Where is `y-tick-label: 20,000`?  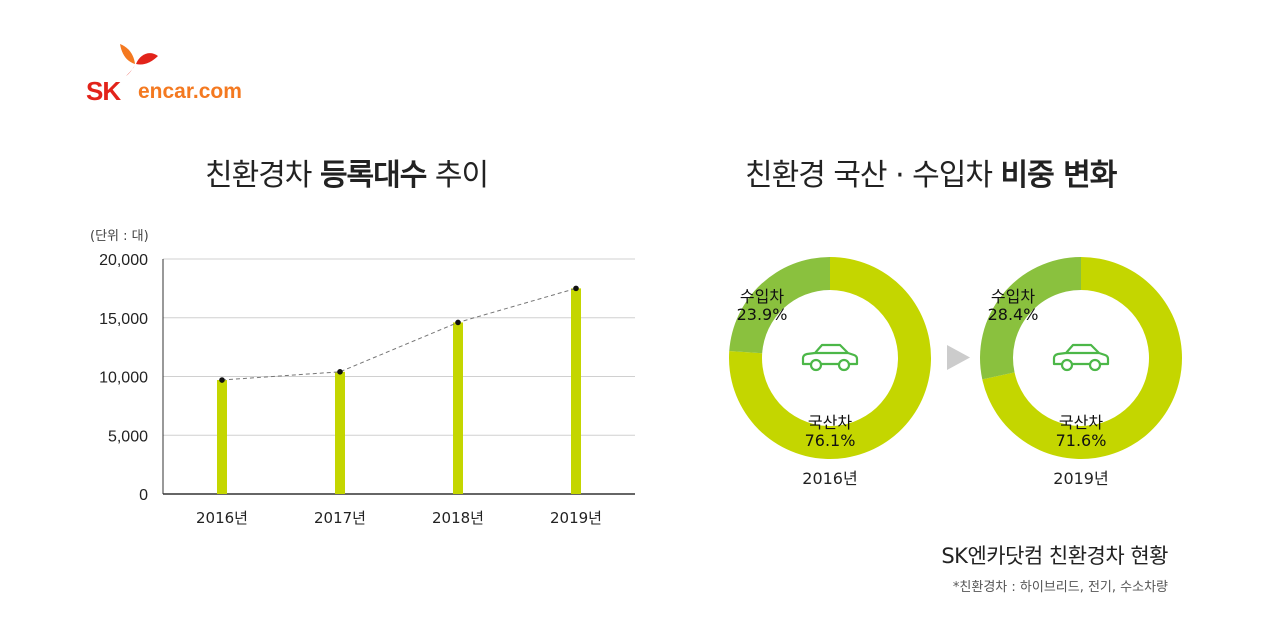 y-tick-label: 20,000 is located at coordinates (123, 260).